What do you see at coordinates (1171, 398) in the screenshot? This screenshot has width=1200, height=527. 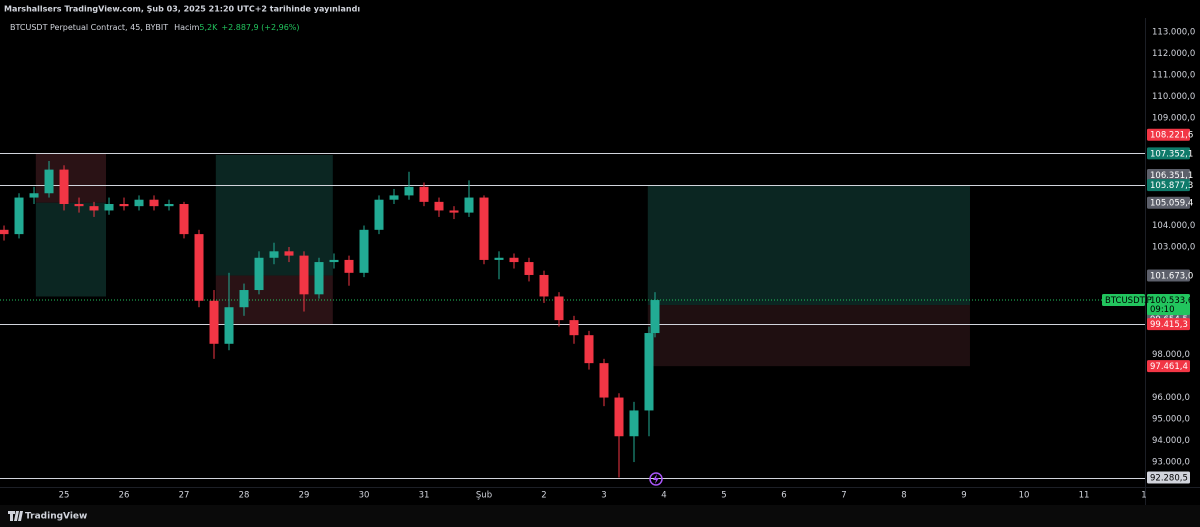 I see `y-tick-label: 96.000,0` at bounding box center [1171, 398].